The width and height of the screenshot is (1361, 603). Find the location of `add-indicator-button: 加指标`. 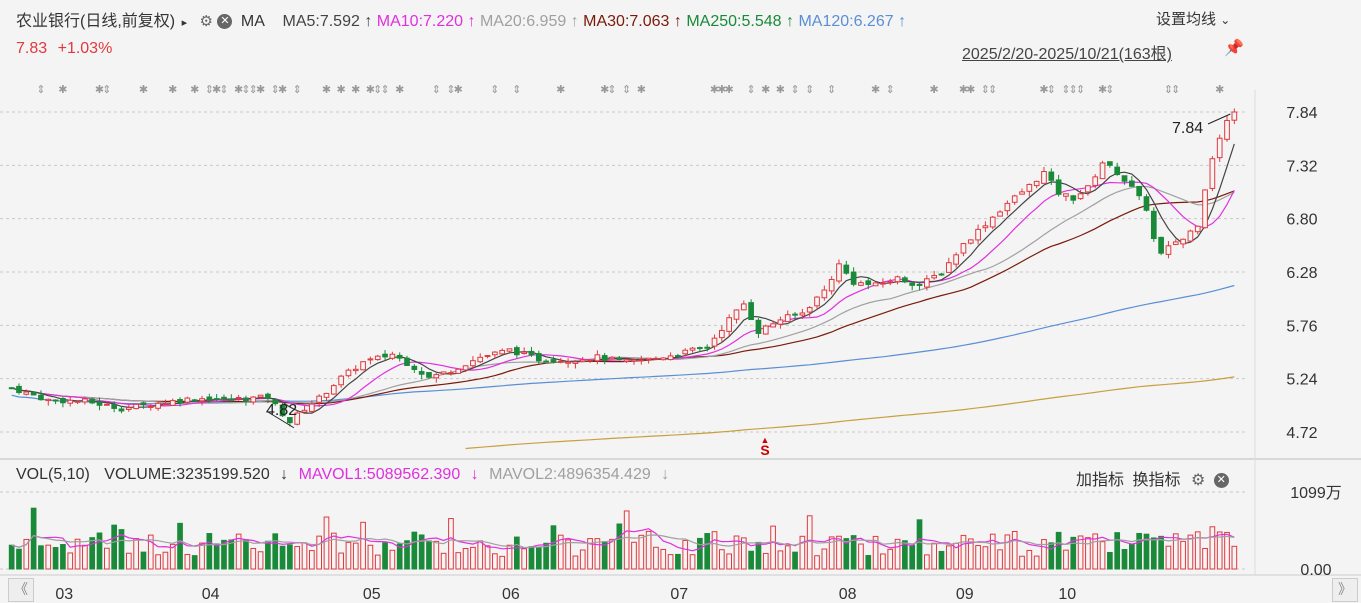

add-indicator-button: 加指标 is located at coordinates (1100, 480).